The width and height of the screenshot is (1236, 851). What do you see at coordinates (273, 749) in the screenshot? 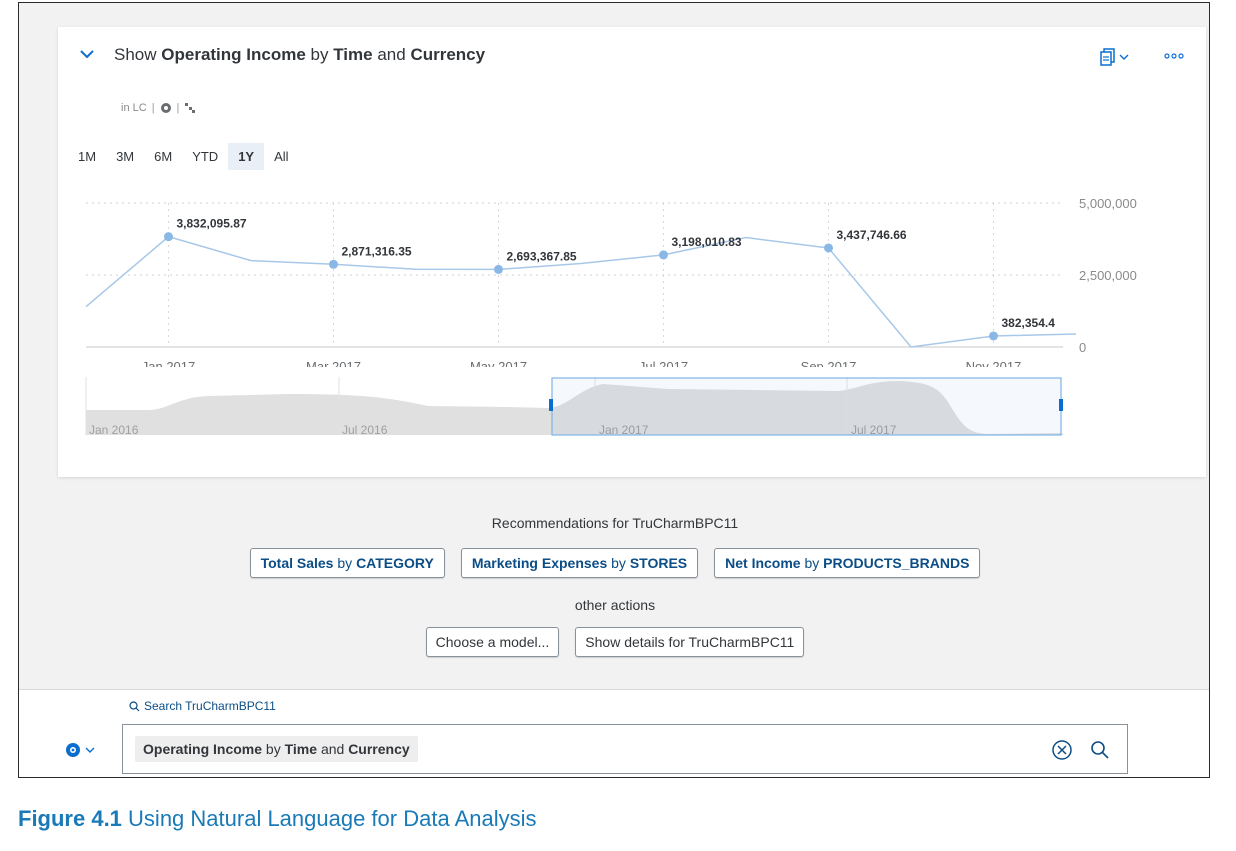
I see `query-by: by` at bounding box center [273, 749].